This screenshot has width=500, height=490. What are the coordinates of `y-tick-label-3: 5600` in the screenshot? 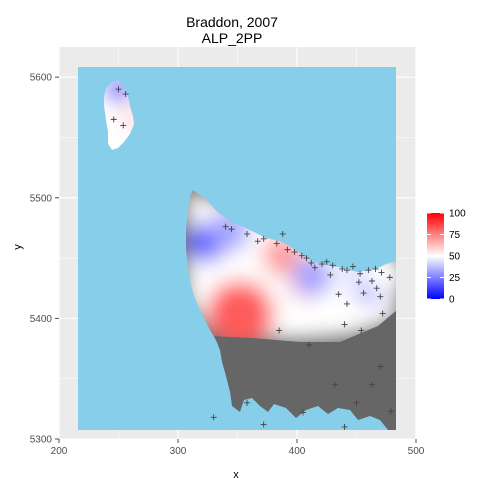 It's located at (41, 78).